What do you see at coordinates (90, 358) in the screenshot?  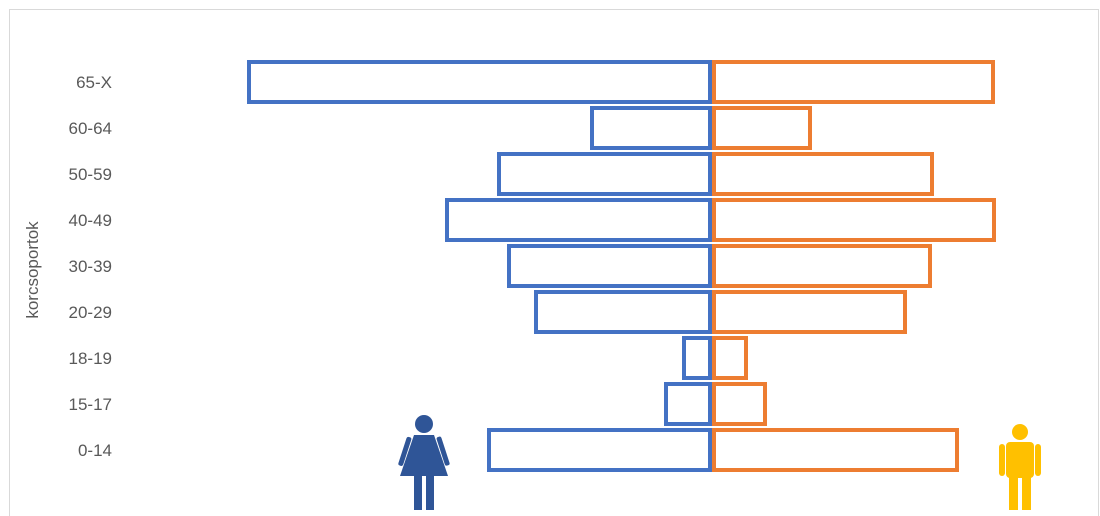 I see `y-tick-label: 18-19` at bounding box center [90, 358].